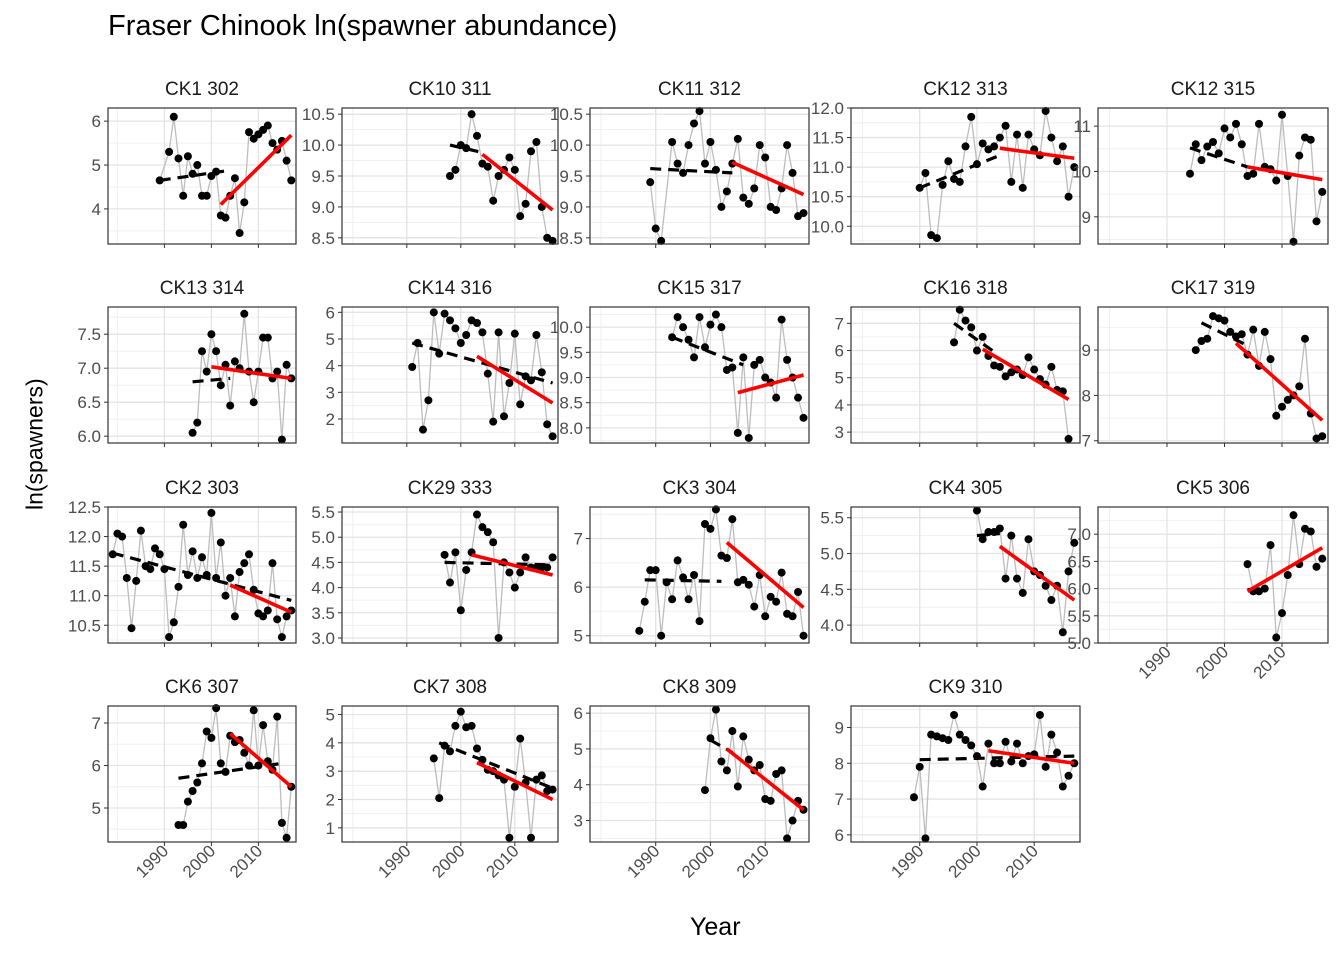 This screenshot has width=1344, height=960. I want to click on panel-title: CK1 302, so click(202, 89).